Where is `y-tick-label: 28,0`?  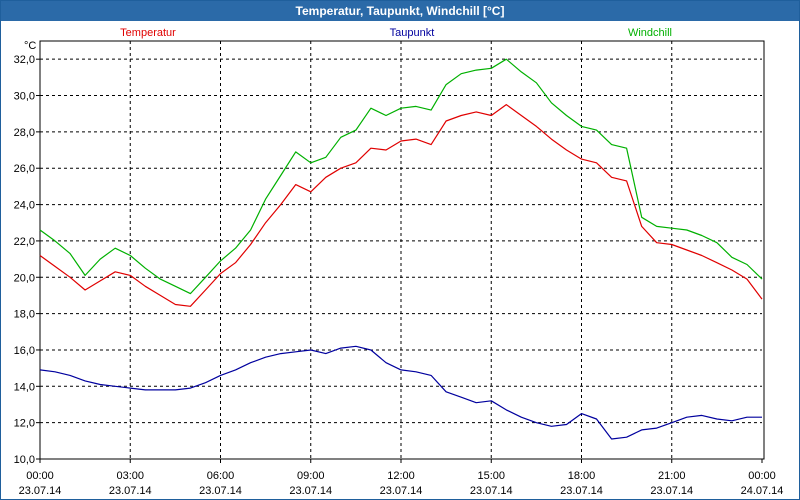 y-tick-label: 28,0 is located at coordinates (24, 133).